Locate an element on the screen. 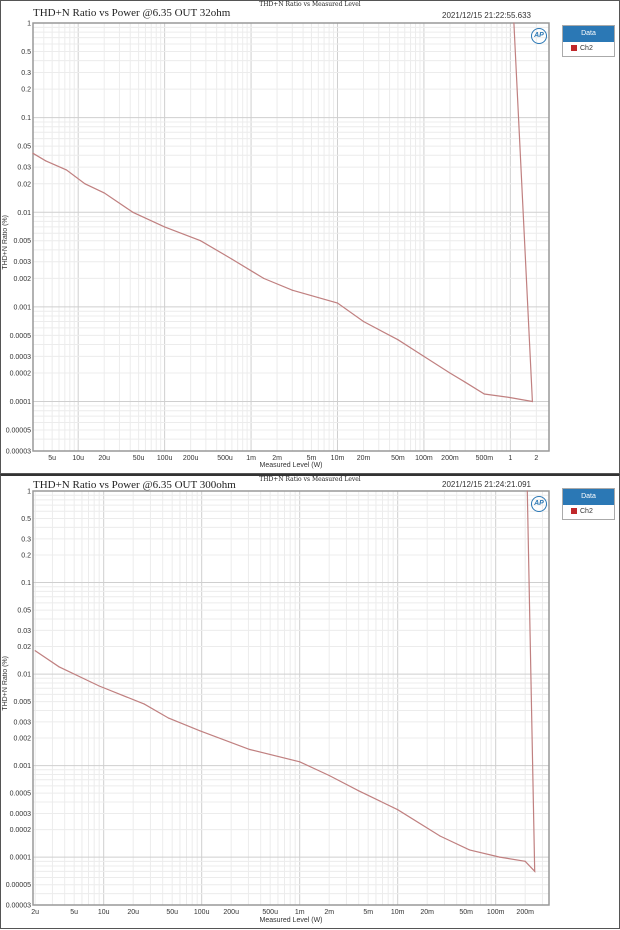  x-tick-label: 50u is located at coordinates (139, 458).